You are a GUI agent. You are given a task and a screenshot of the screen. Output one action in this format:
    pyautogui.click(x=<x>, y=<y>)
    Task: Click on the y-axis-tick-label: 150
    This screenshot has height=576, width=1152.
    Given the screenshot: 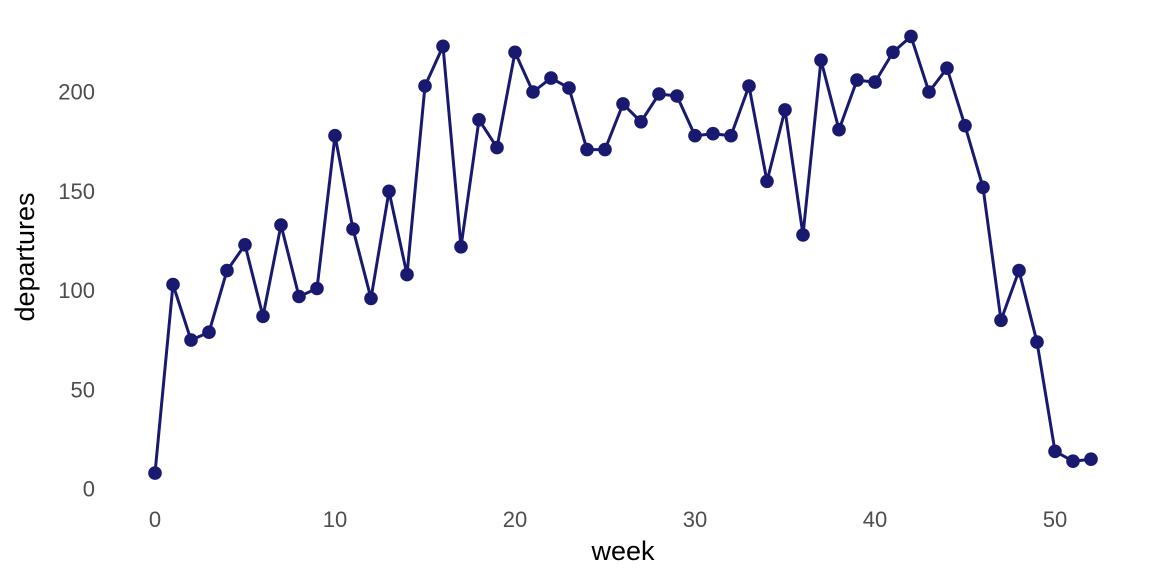 What is the action you would take?
    pyautogui.click(x=76, y=191)
    